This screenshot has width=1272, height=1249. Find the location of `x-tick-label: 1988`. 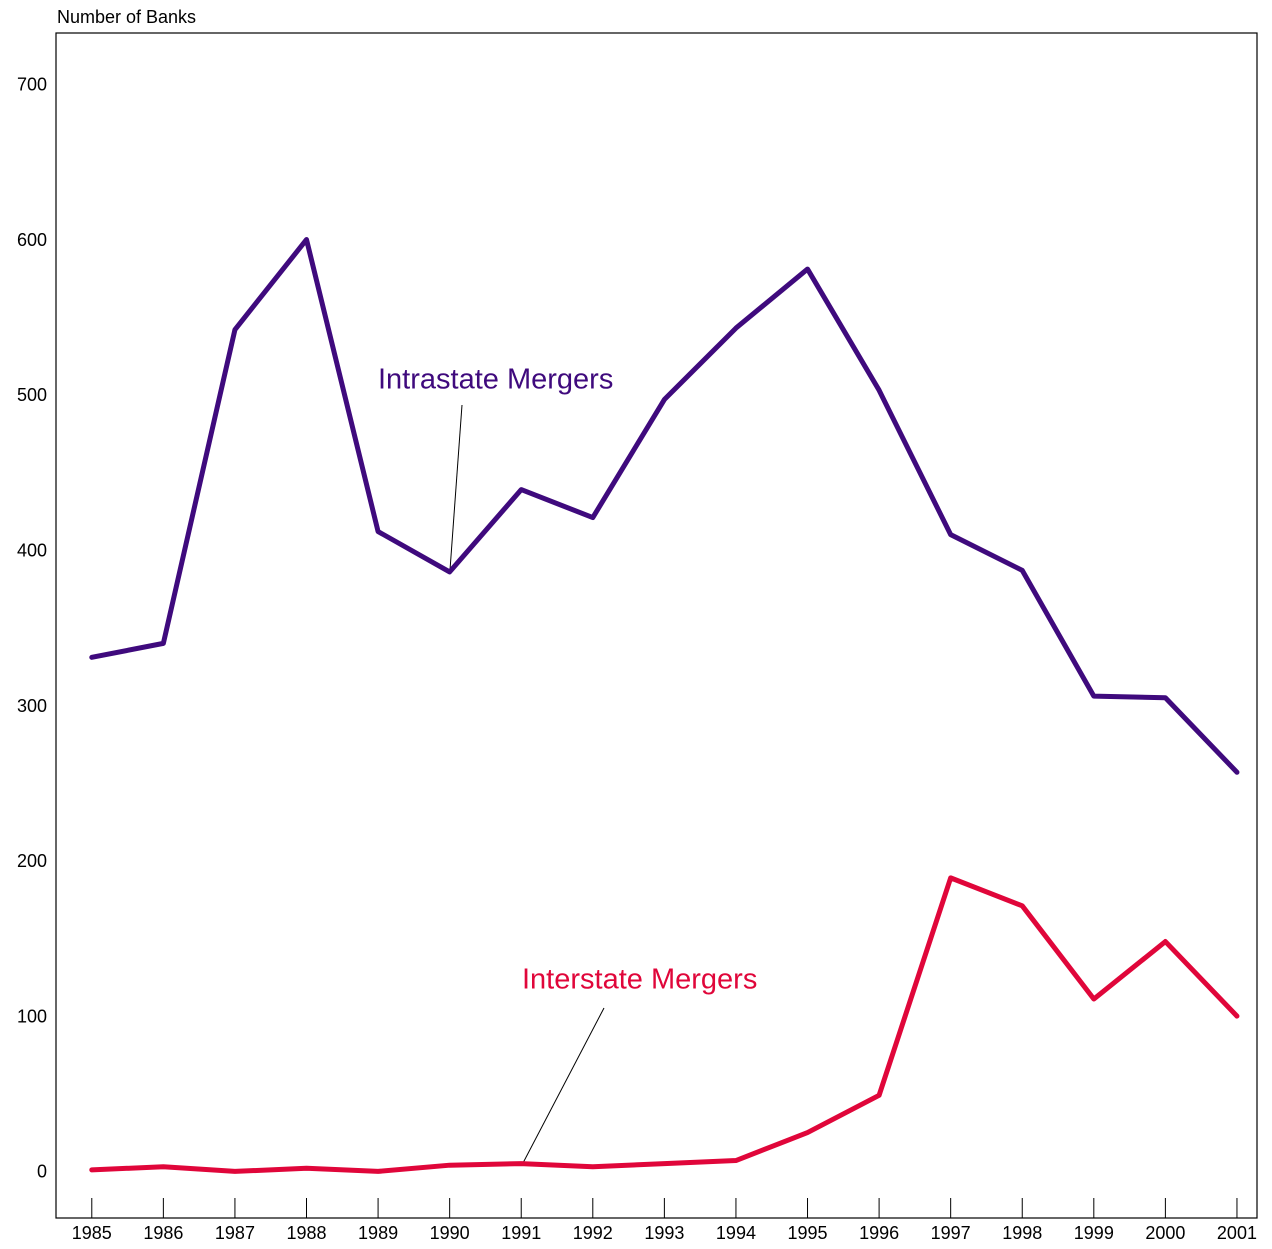

x-tick-label: 1988 is located at coordinates (306, 1233).